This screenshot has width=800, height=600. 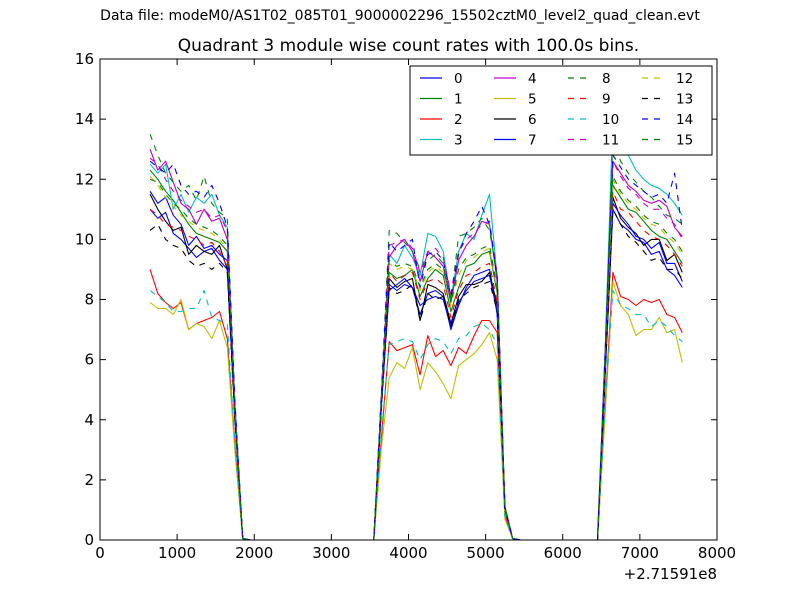 I want to click on legend-frame, so click(x=561, y=110).